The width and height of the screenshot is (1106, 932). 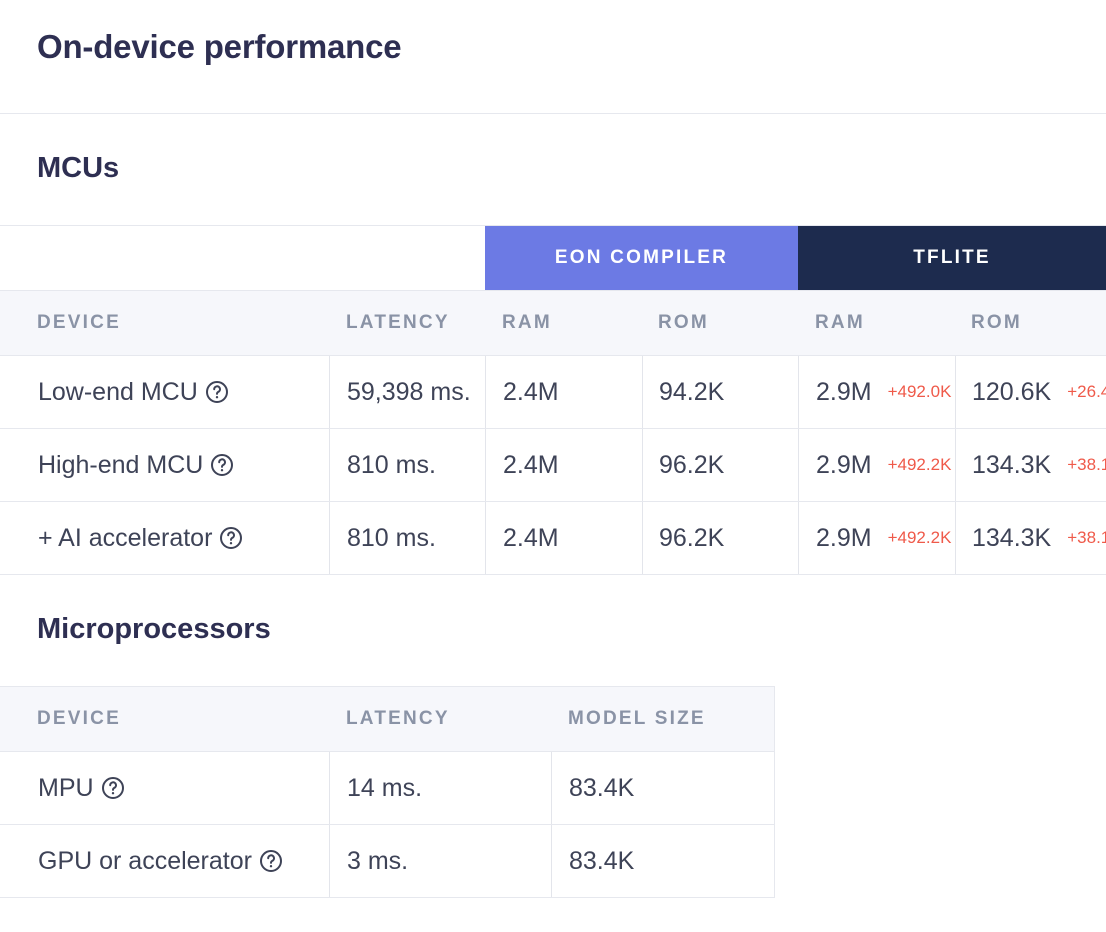 I want to click on column-header-tflite-rom: ROM, so click(x=996, y=322).